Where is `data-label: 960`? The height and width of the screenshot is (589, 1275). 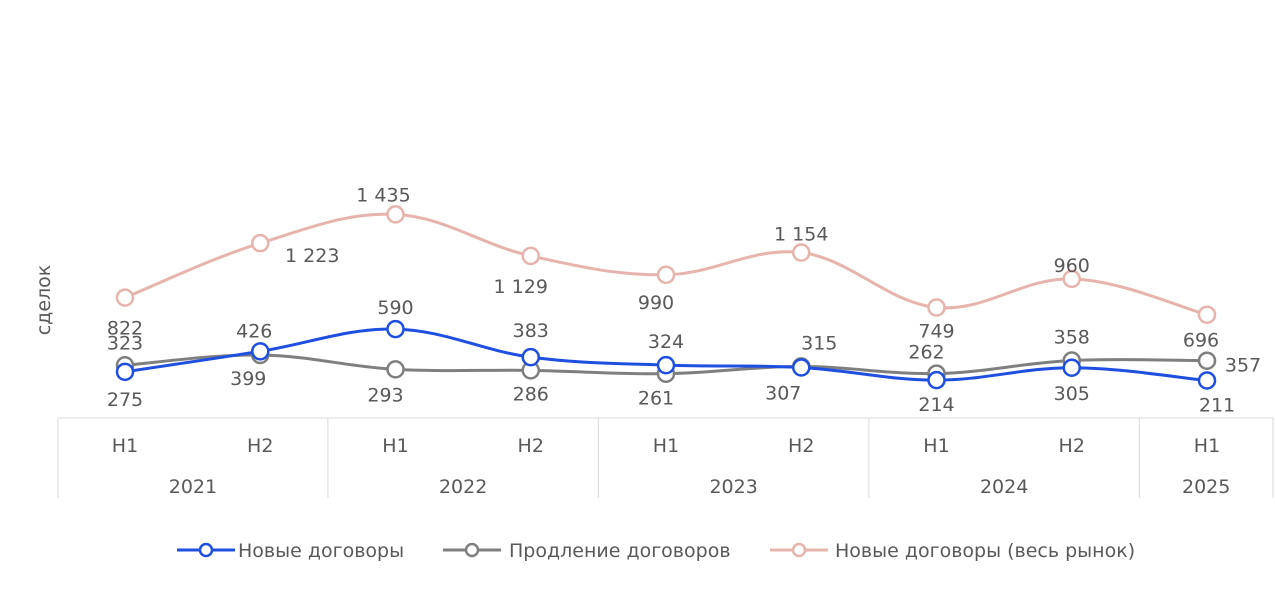
data-label: 960 is located at coordinates (1072, 266).